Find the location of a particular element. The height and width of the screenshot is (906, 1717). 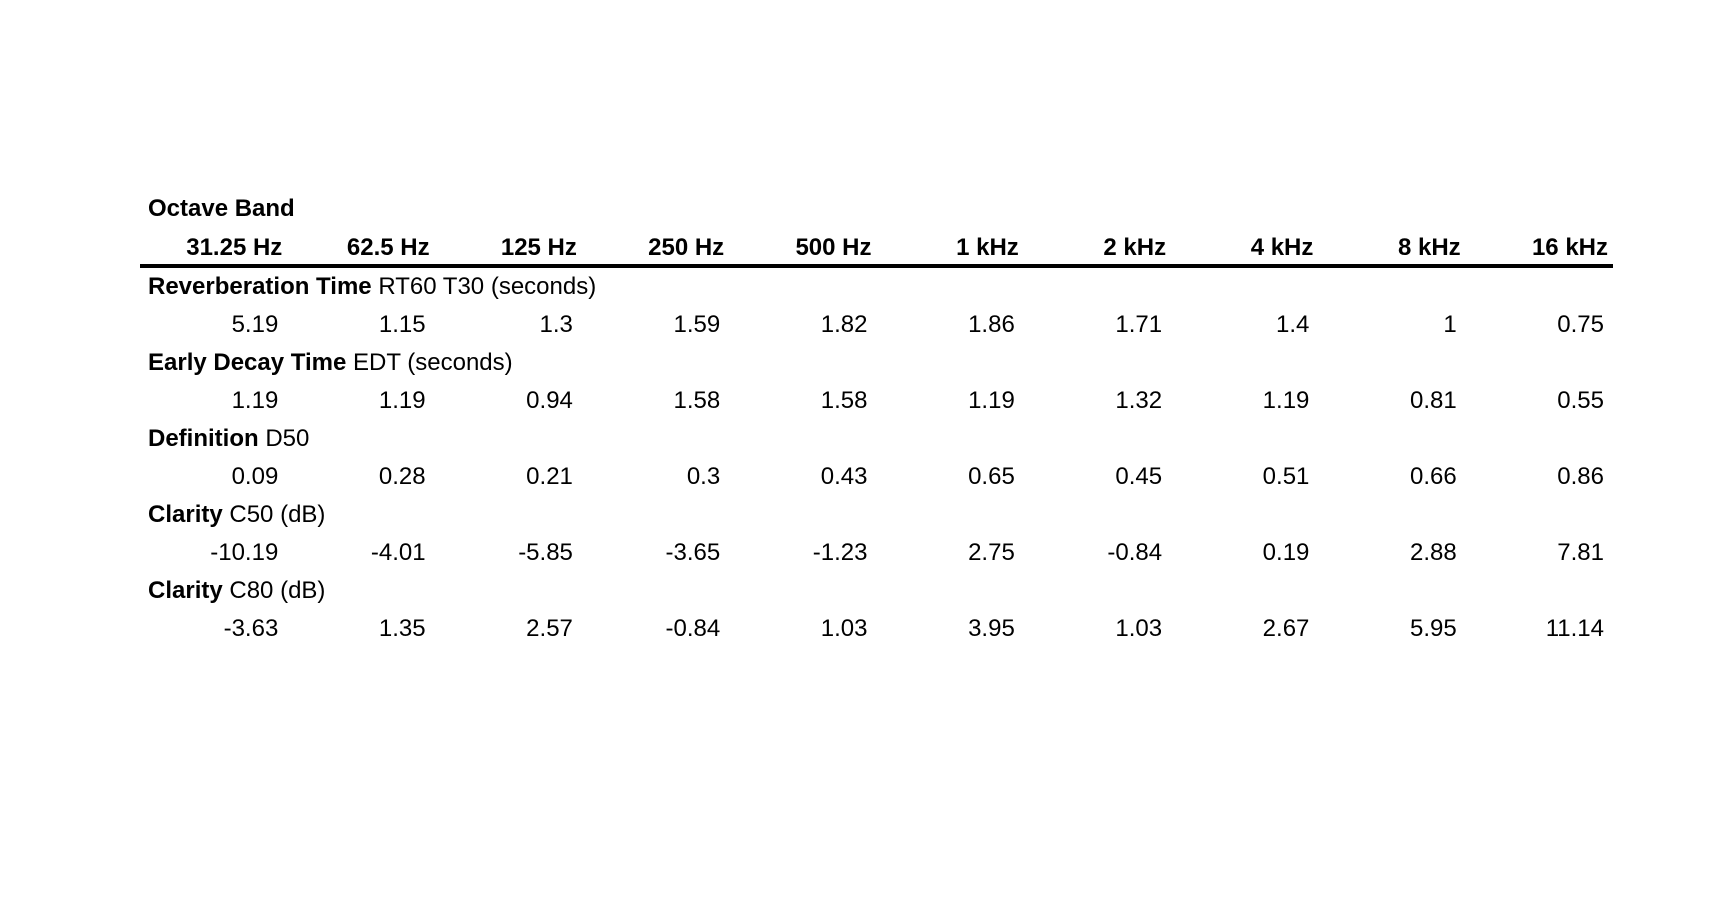

value-cell: 0.94 is located at coordinates (549, 400).